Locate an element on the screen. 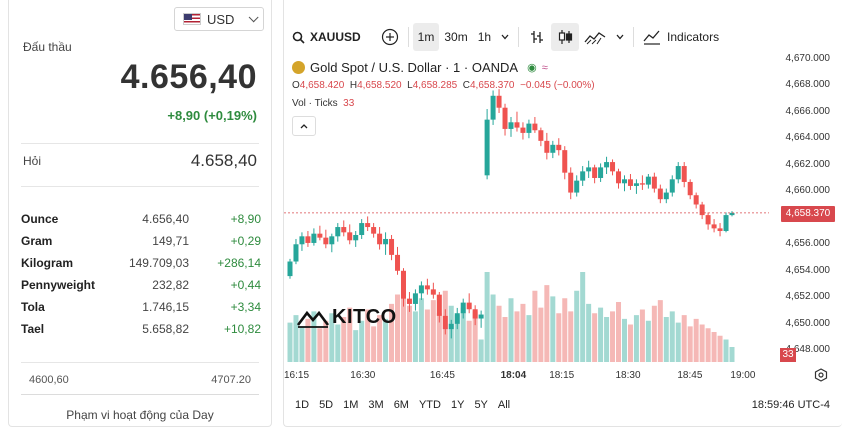 The height and width of the screenshot is (427, 842). area-style-button is located at coordinates (595, 37).